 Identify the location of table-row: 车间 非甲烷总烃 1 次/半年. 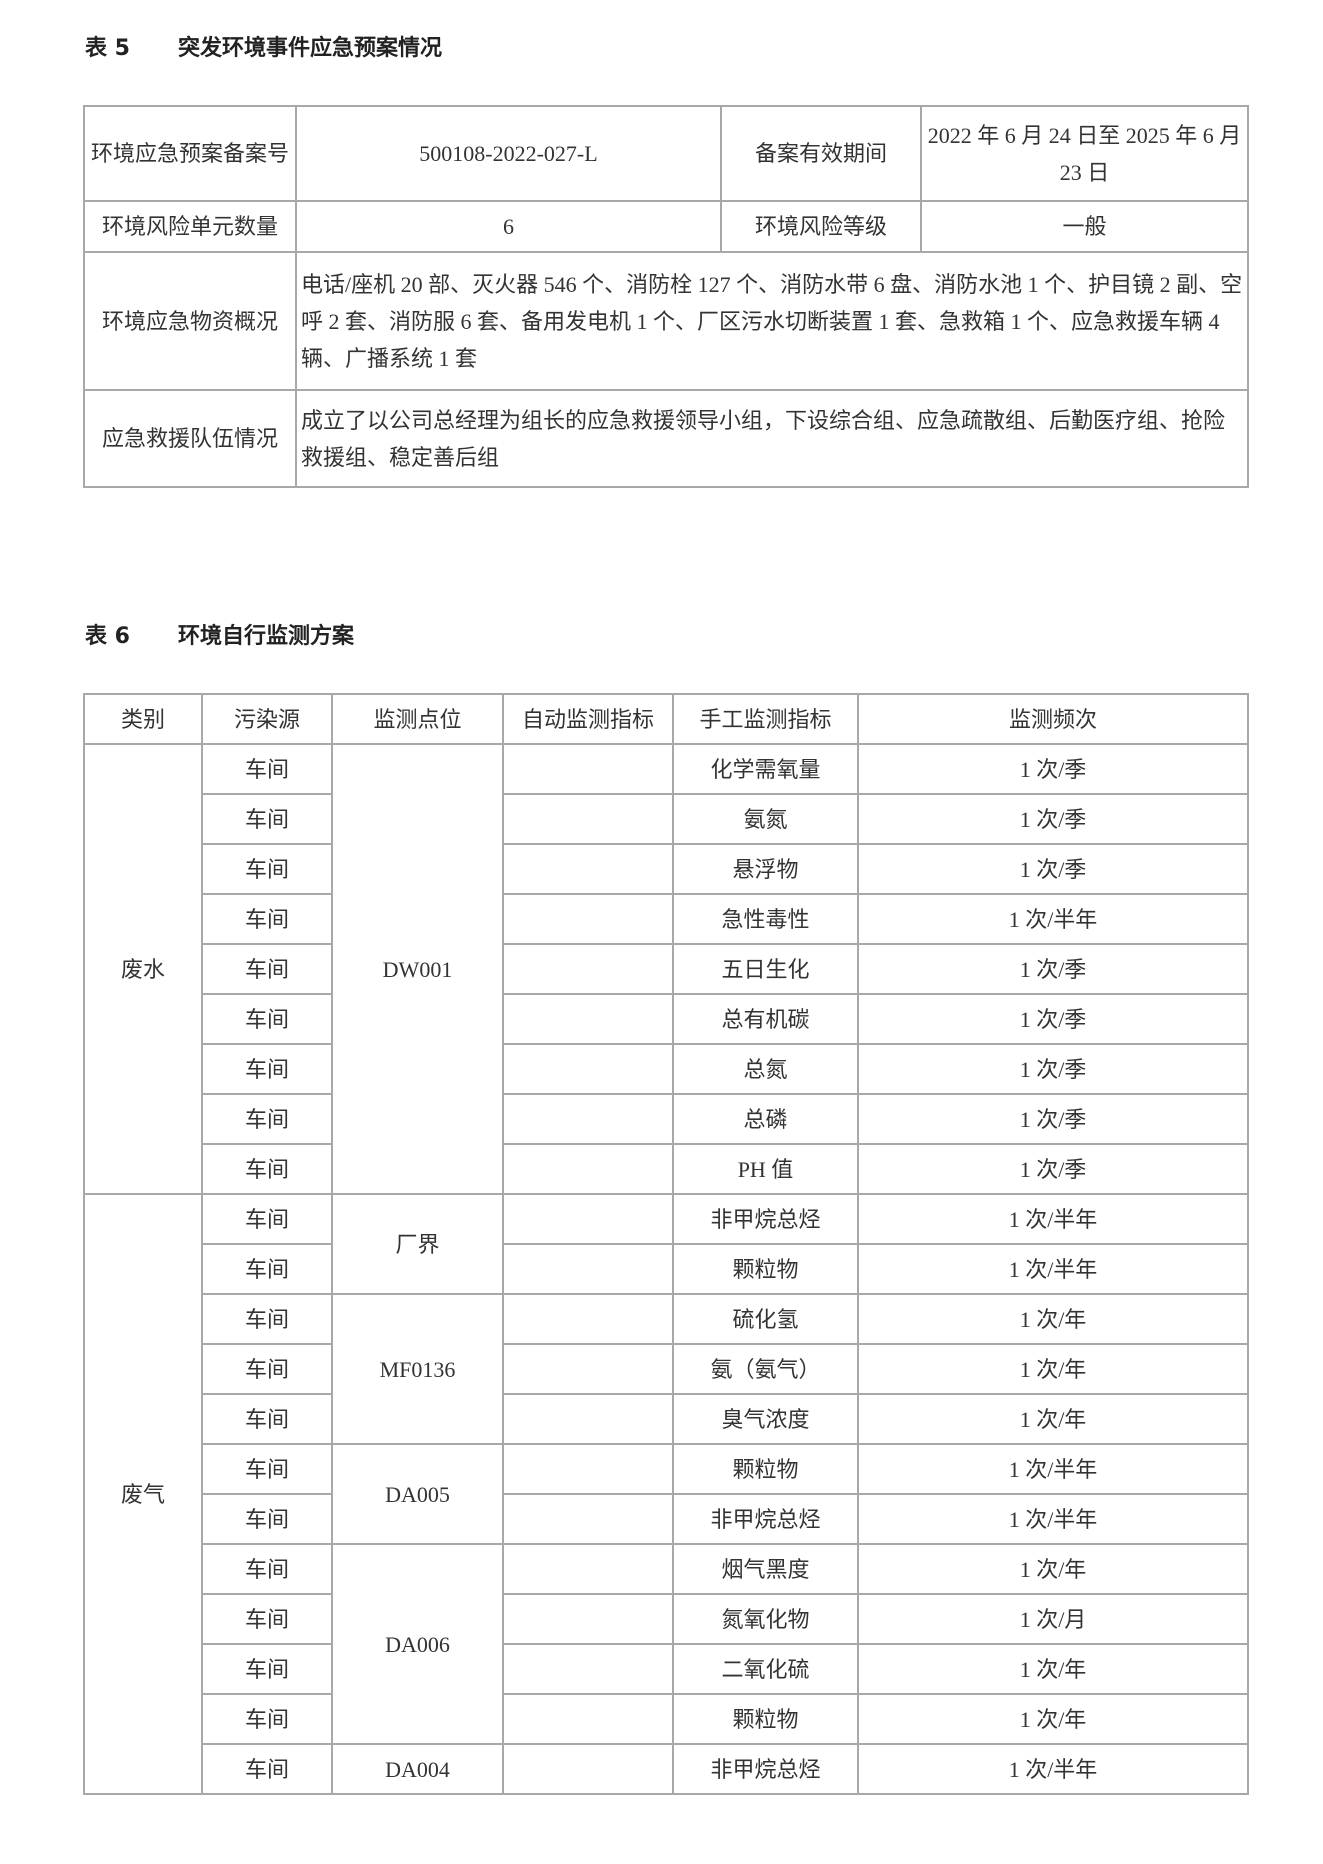
(666, 1519).